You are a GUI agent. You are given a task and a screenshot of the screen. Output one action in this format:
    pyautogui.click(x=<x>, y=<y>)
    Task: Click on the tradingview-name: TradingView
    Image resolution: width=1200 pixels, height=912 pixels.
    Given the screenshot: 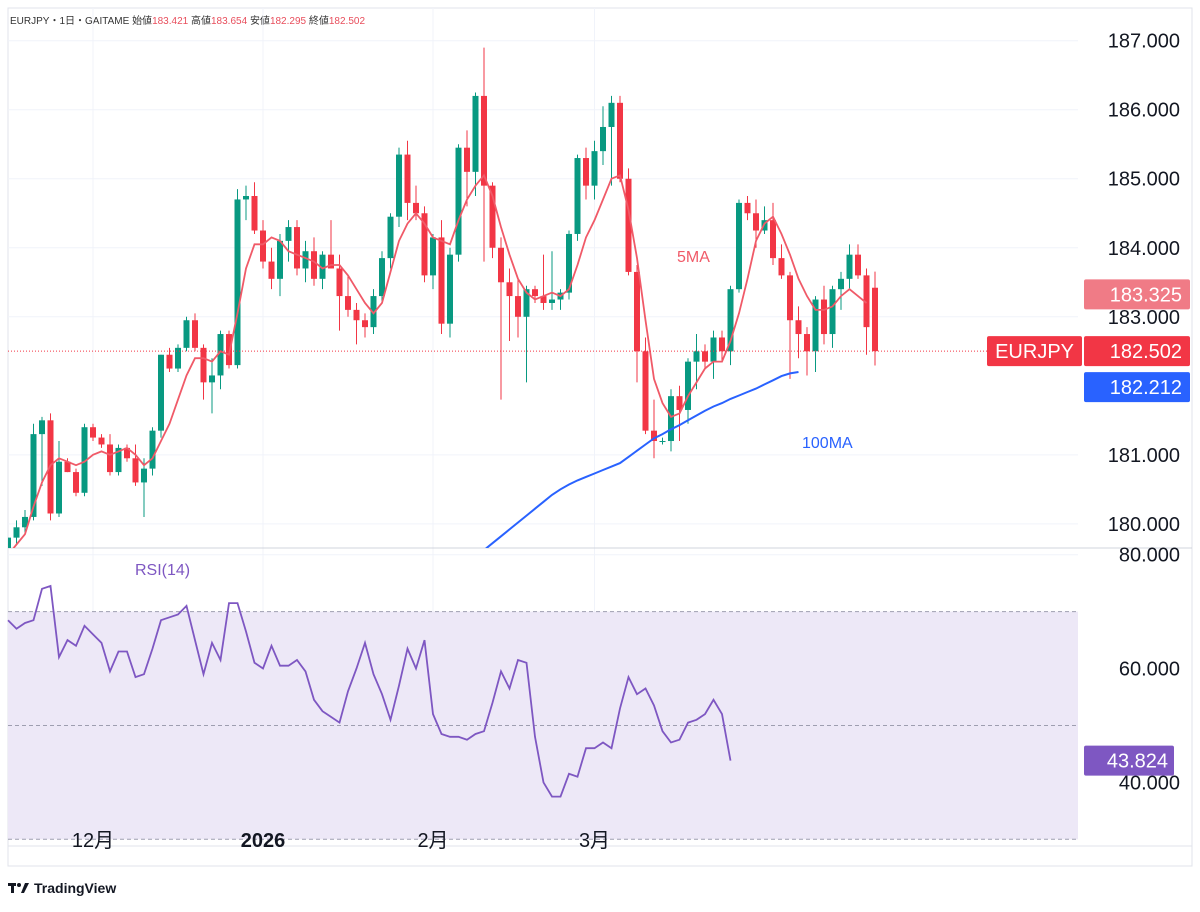 What is the action you would take?
    pyautogui.click(x=75, y=888)
    